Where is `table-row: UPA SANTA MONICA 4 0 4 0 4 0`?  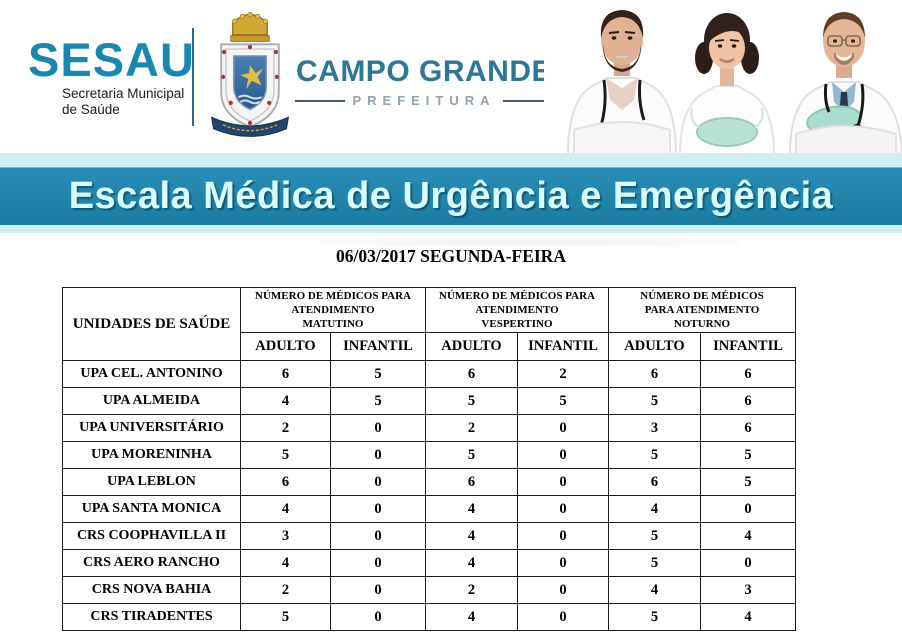 table-row: UPA SANTA MONICA 4 0 4 0 4 0 is located at coordinates (429, 509).